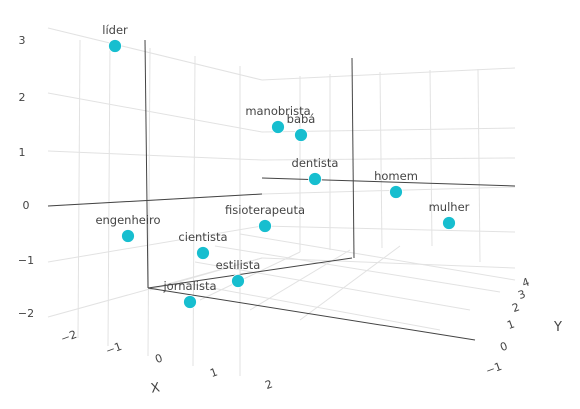 This screenshot has width=580, height=409. Describe the element at coordinates (26, 205) in the screenshot. I see `z-tick-label: 0` at that location.